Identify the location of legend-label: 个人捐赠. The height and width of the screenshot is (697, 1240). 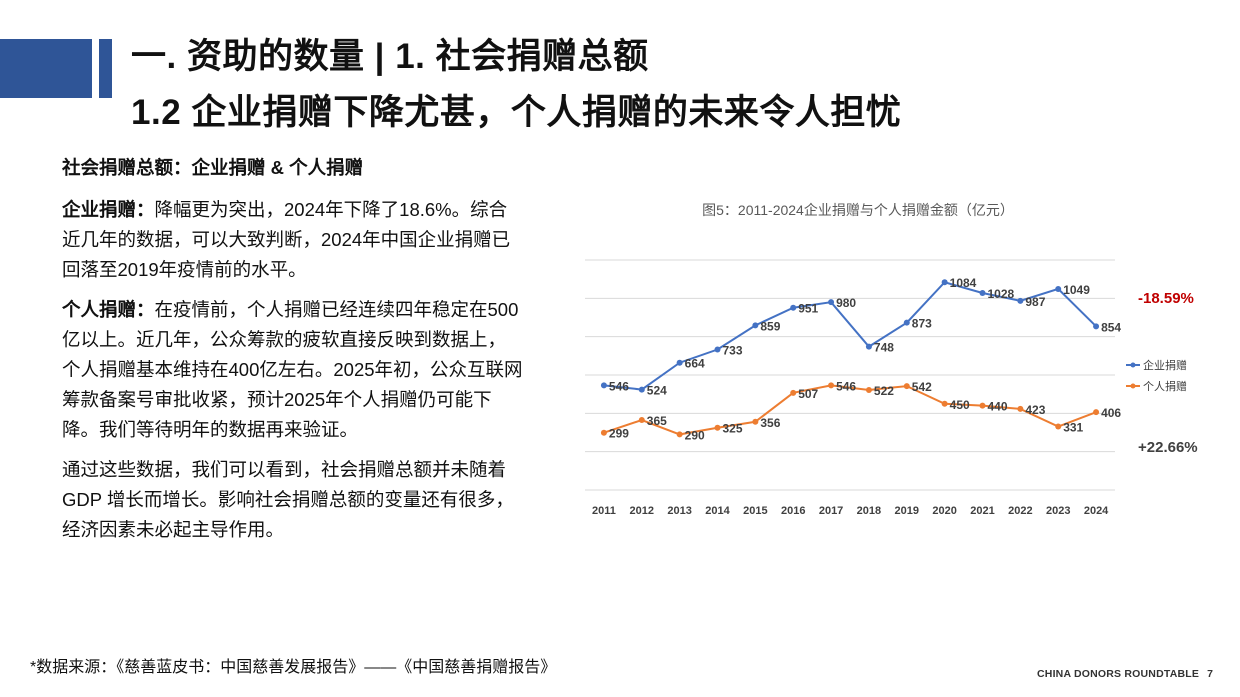
(1165, 386).